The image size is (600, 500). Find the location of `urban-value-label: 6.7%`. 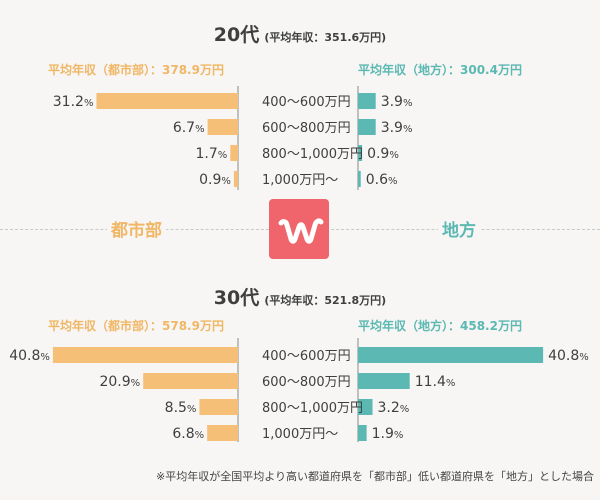

urban-value-label: 6.7% is located at coordinates (189, 128).